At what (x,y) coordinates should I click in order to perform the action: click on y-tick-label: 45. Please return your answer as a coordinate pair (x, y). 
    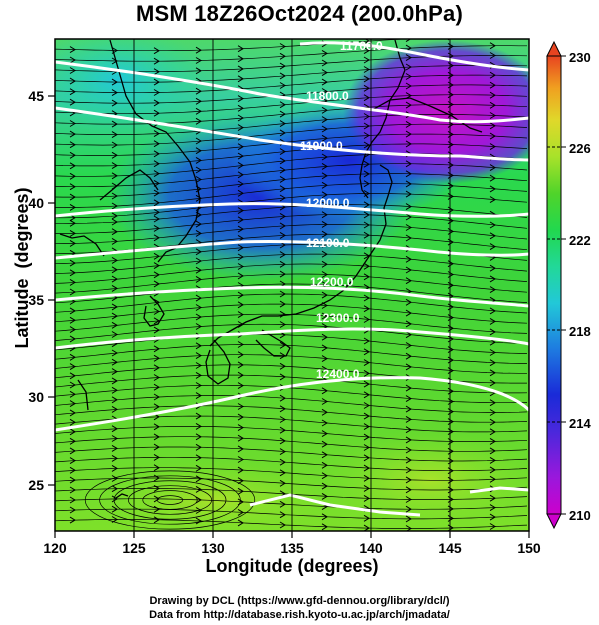
    Looking at the image, I should click on (36, 96).